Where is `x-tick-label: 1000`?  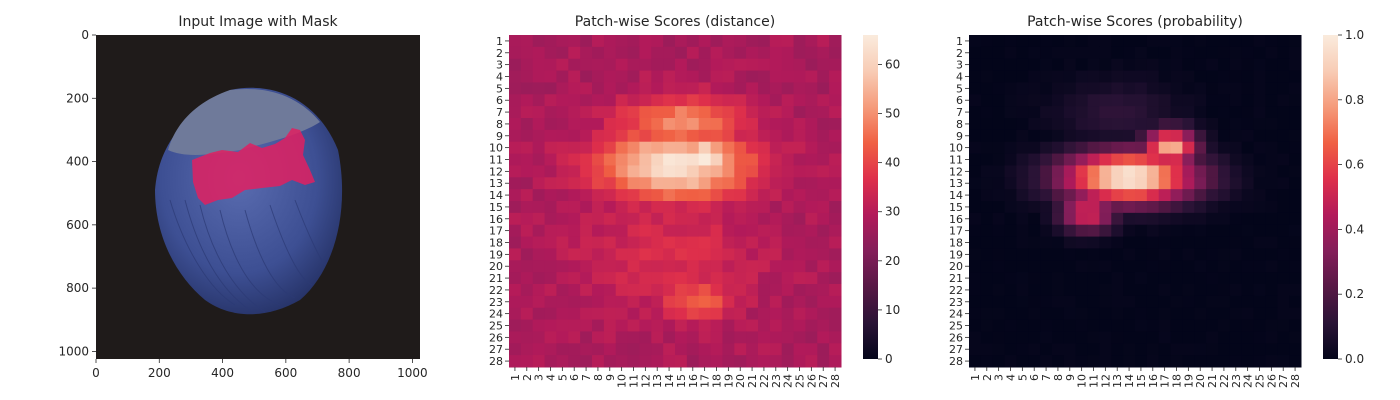
x-tick-label: 1000 is located at coordinates (412, 373).